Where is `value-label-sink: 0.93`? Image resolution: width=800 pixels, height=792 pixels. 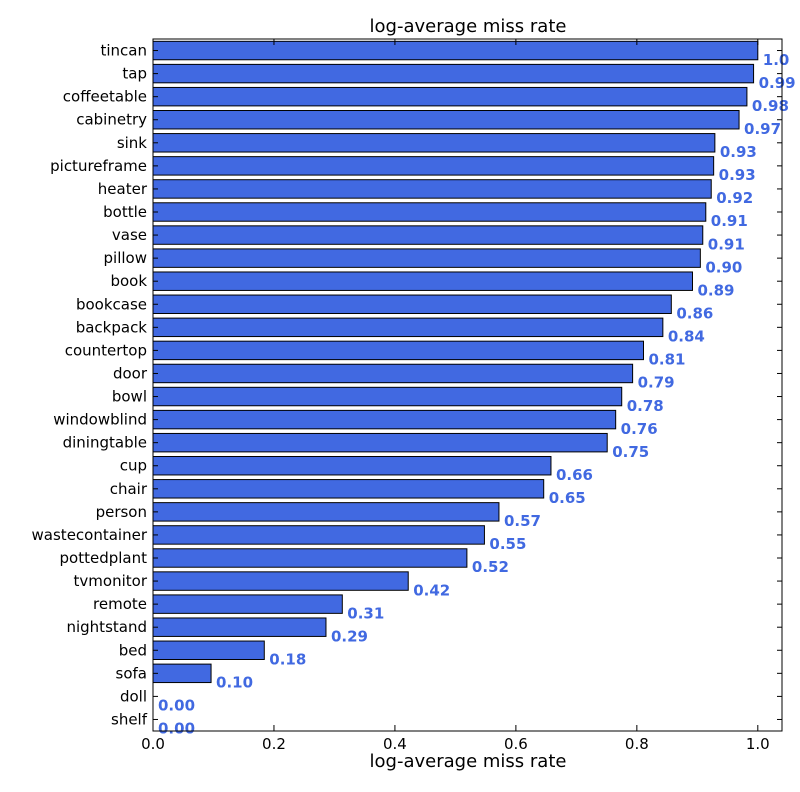
value-label-sink: 0.93 is located at coordinates (738, 152).